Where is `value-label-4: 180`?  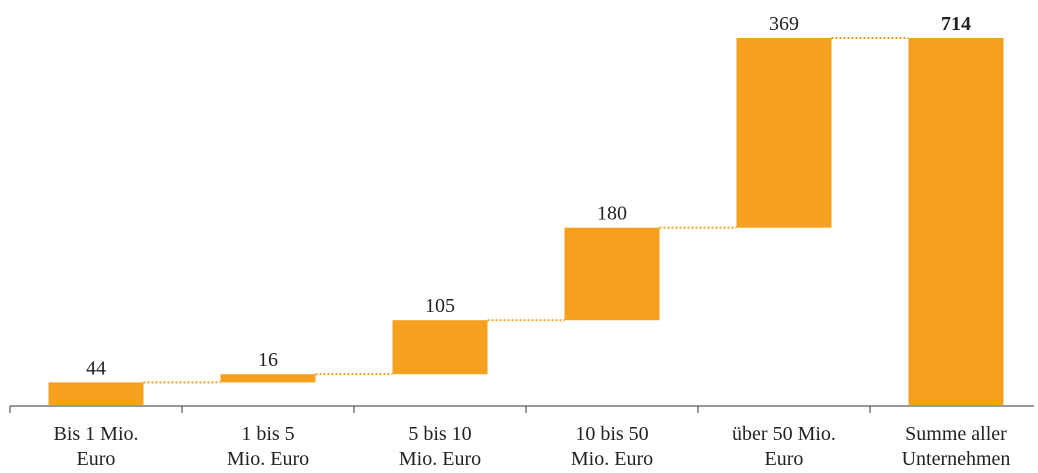
value-label-4: 180 is located at coordinates (612, 214).